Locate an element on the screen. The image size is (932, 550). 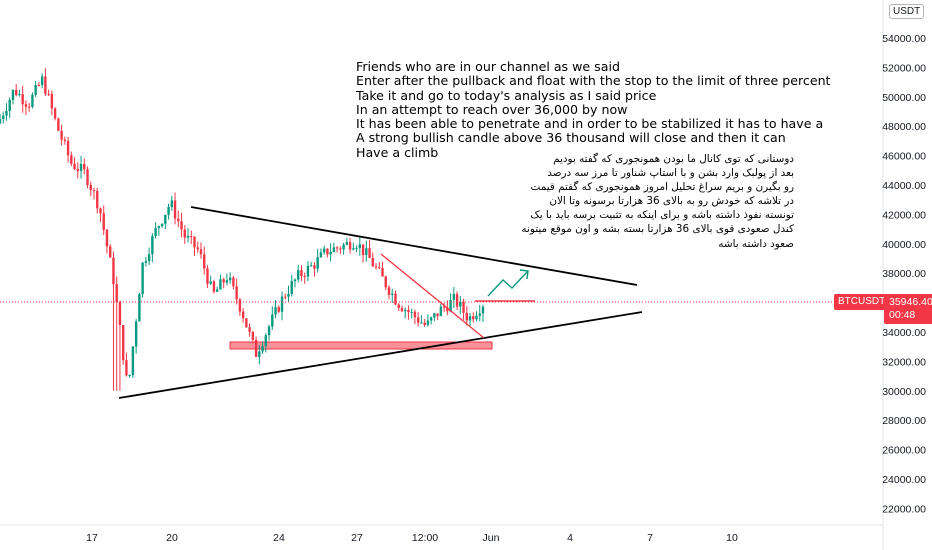
price-tick-label: 24000.00 is located at coordinates (904, 480).